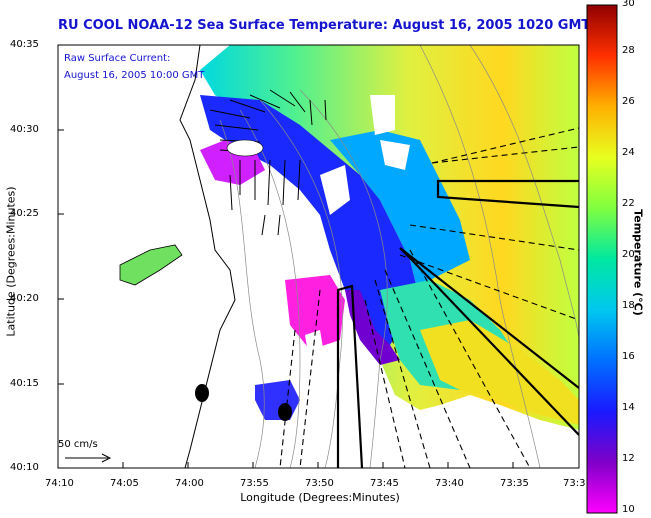 The width and height of the screenshot is (651, 518). What do you see at coordinates (628, 4) in the screenshot?
I see `colorbar-tick: 30` at bounding box center [628, 4].